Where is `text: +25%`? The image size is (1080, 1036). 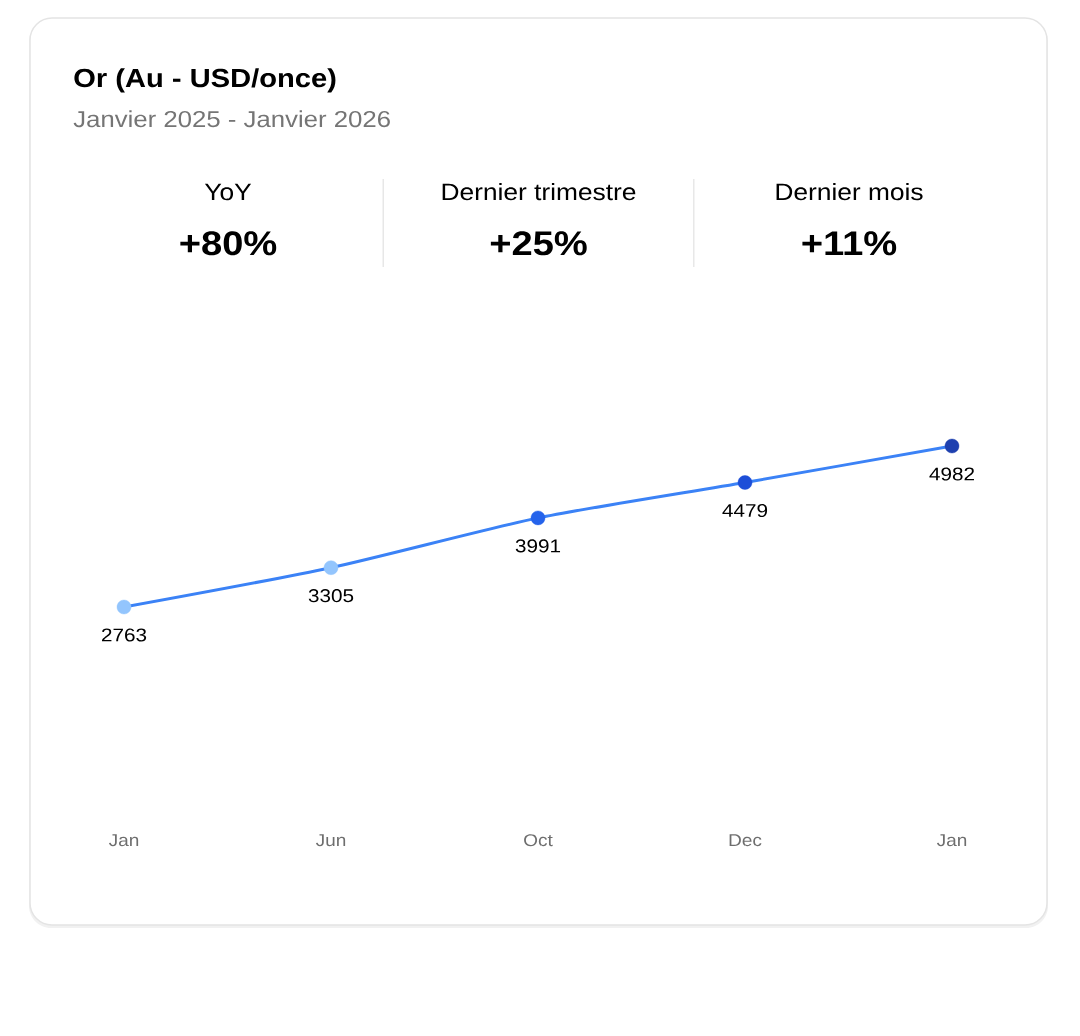 text: +25% is located at coordinates (538, 243).